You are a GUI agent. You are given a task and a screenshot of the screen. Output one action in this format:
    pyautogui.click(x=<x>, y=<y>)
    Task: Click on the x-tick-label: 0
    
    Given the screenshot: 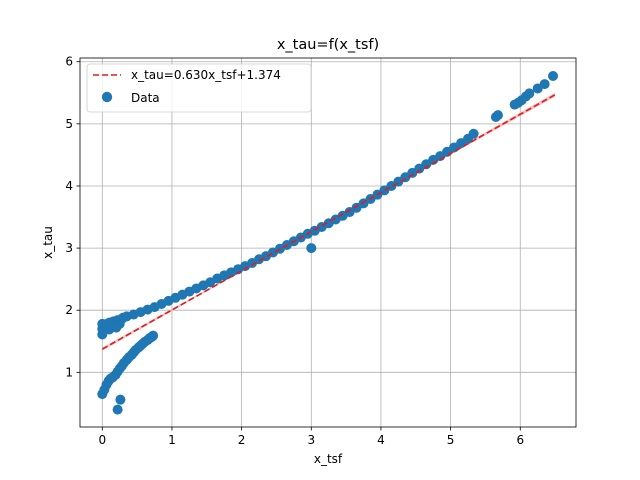 What is the action you would take?
    pyautogui.click(x=102, y=440)
    